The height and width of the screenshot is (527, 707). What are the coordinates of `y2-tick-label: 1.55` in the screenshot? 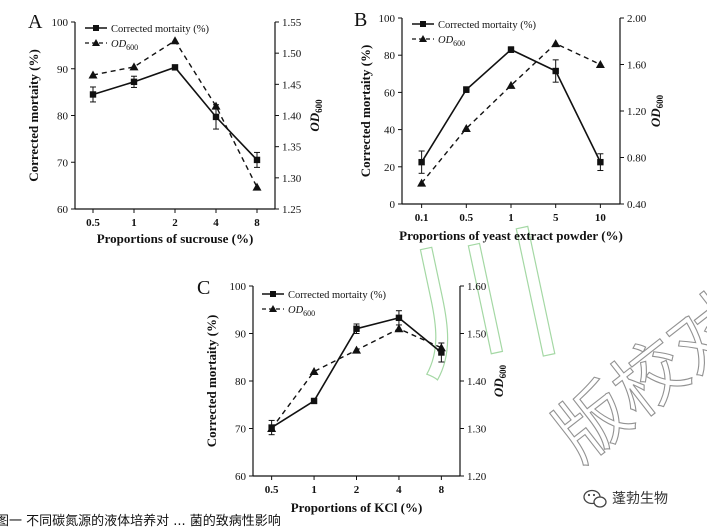 It's located at (292, 23).